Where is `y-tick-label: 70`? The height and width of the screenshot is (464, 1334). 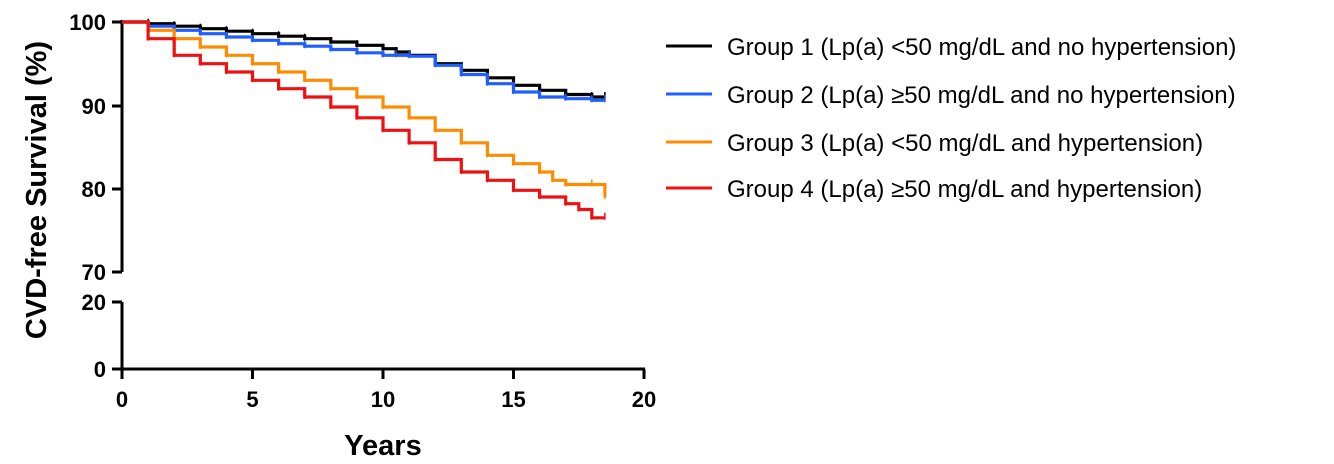 y-tick-label: 70 is located at coordinates (94, 272).